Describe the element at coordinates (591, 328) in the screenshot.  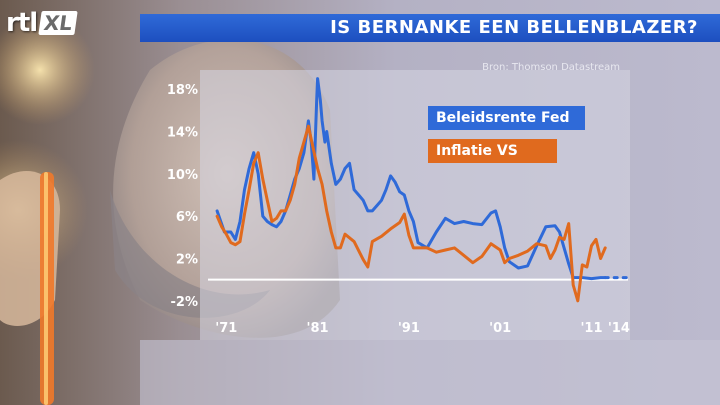
I see `x-tick-label: '11` at that location.